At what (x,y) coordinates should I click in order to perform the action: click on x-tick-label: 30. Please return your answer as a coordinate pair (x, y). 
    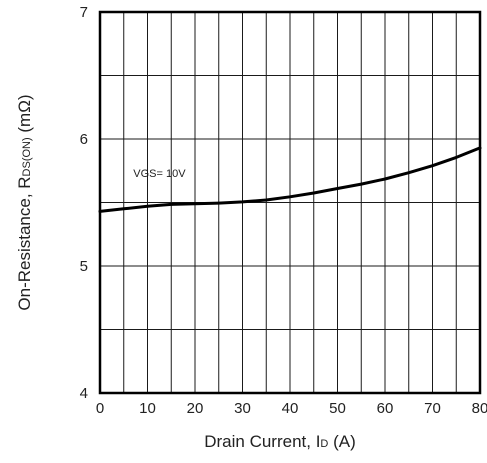
    Looking at the image, I should click on (242, 408).